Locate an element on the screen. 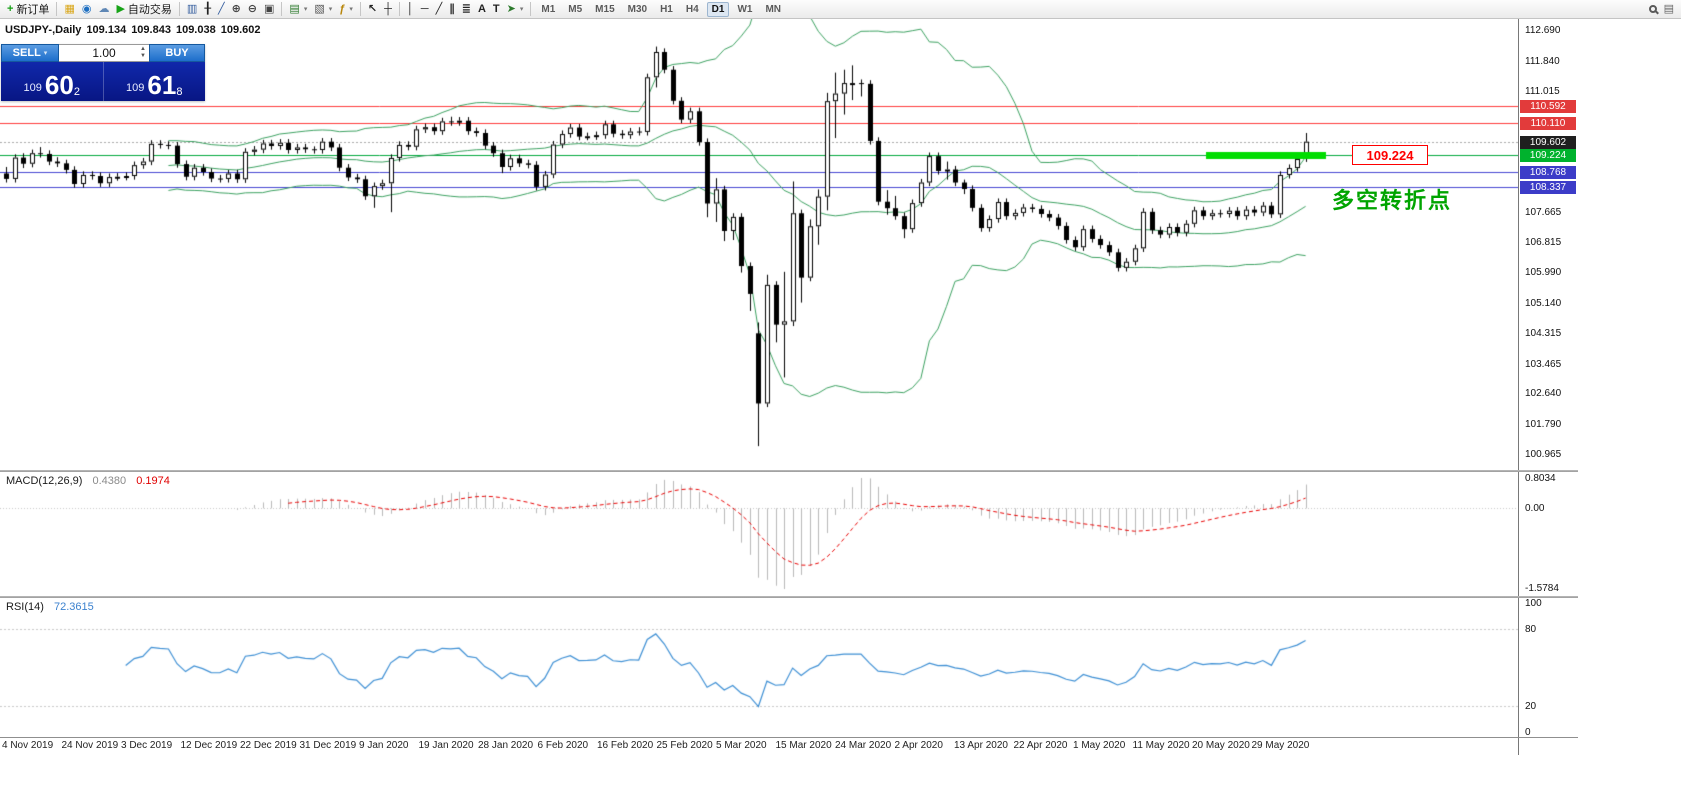  macd-label: MACD(12,26,9) is located at coordinates (44, 481).